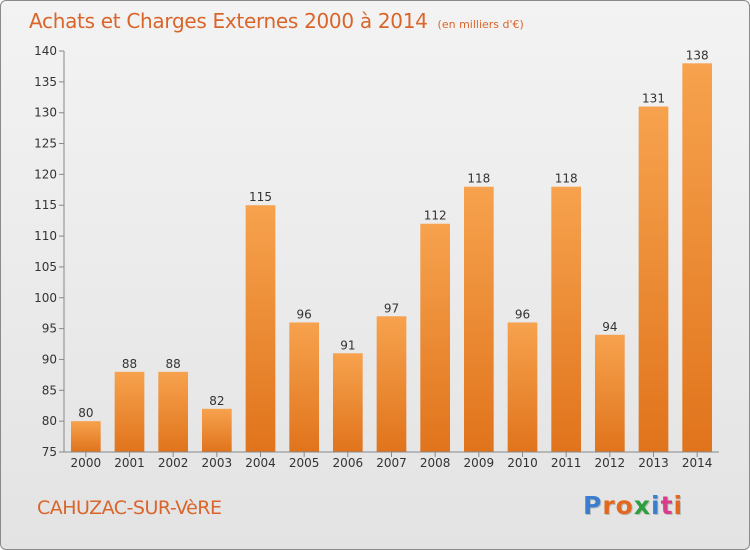 The width and height of the screenshot is (750, 550). What do you see at coordinates (45, 82) in the screenshot?
I see `y-tick-label: 135` at bounding box center [45, 82].